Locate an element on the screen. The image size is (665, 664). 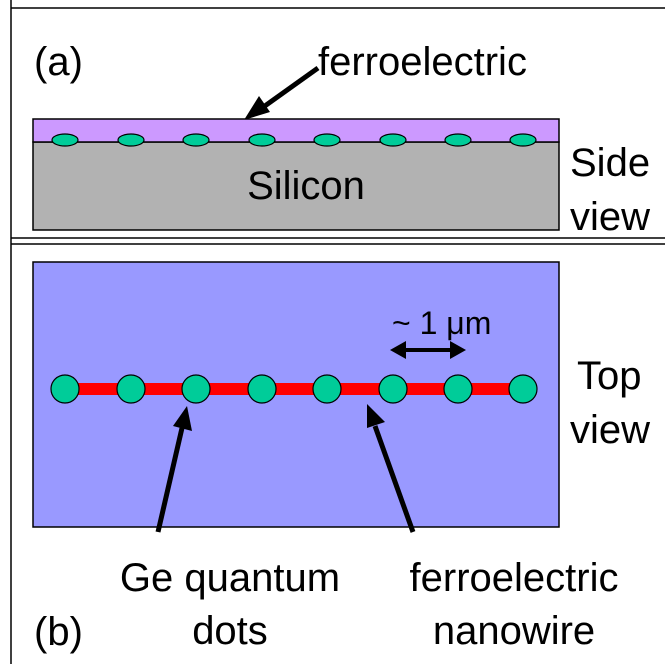
panel-a-label: (a) is located at coordinates (58, 62).